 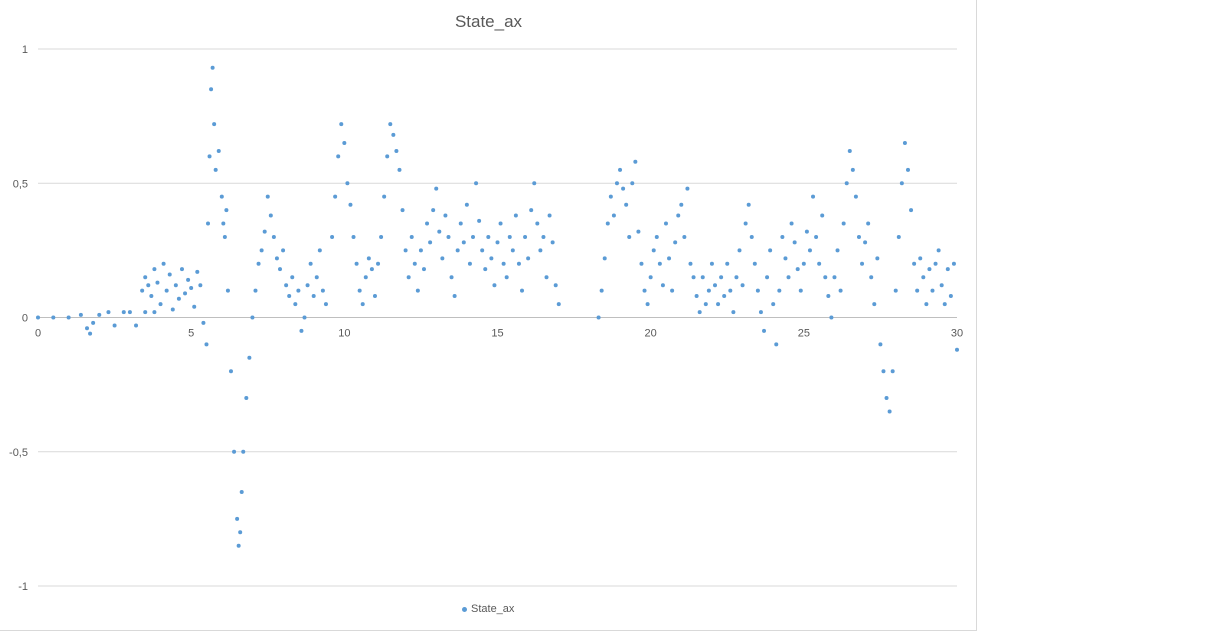 What do you see at coordinates (18, 318) in the screenshot?
I see `y-axis-ticks: 1 0,5 0 -0,5 -1` at bounding box center [18, 318].